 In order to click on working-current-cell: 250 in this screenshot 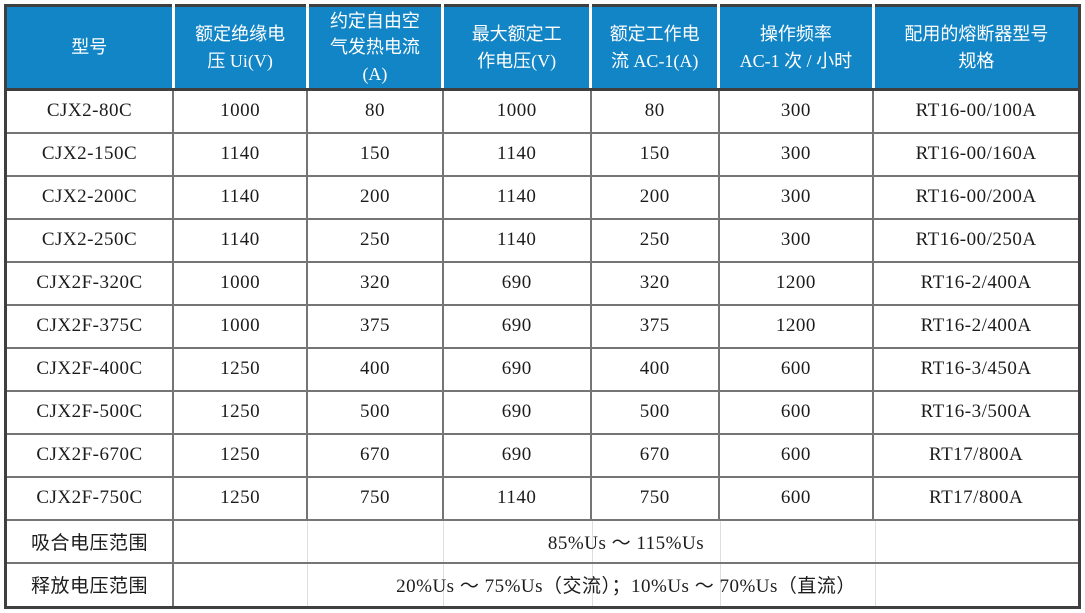, I will do `click(654, 240)`.